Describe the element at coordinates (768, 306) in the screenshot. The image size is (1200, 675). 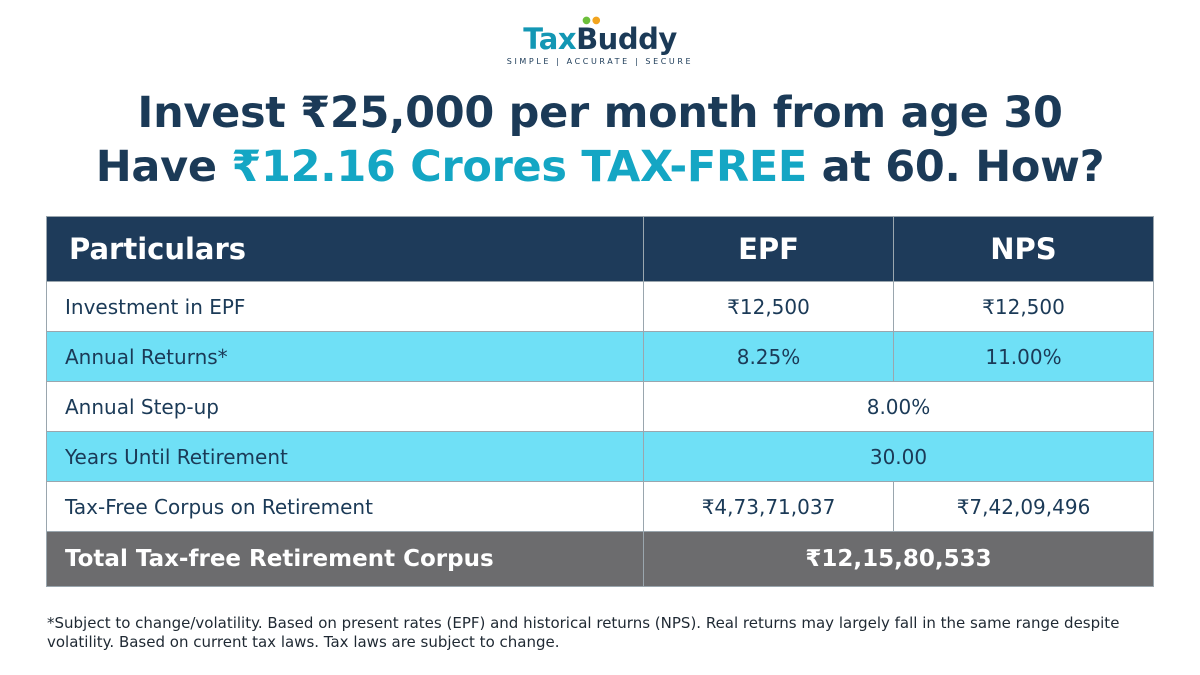
I see `row-epf-value: ₹12,500` at that location.